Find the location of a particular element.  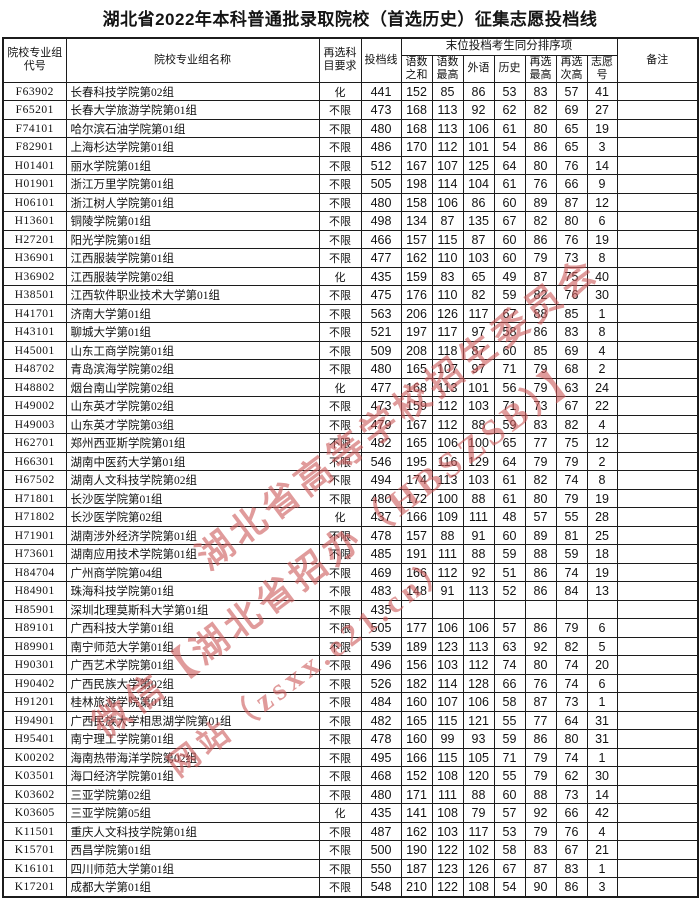

cell-code: K03501 is located at coordinates (34, 776).